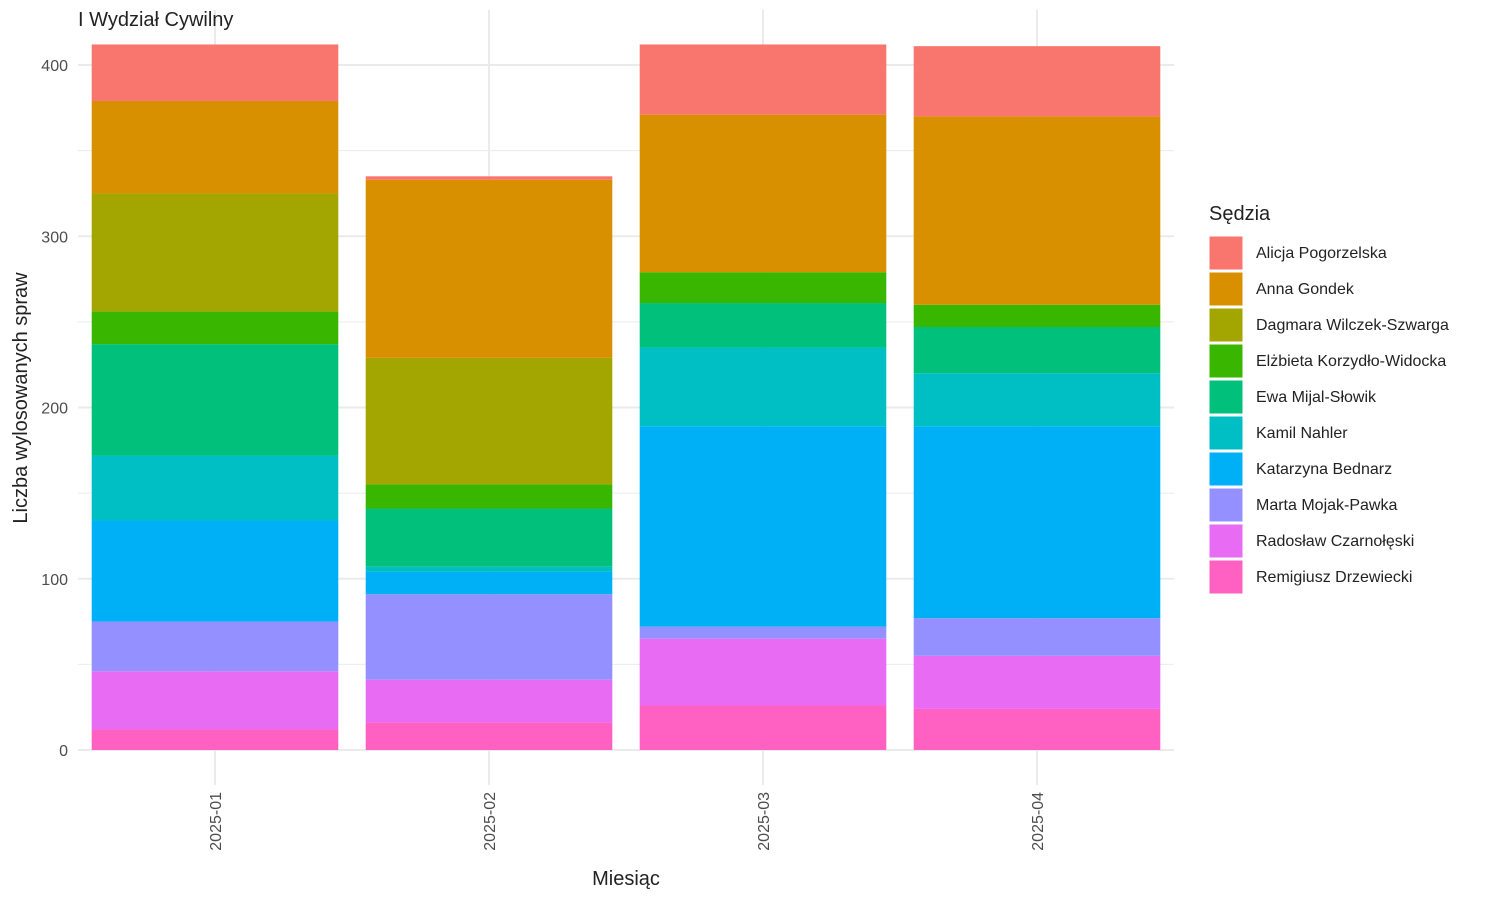 This screenshot has height=900, width=1500. I want to click on x-tick-label: 2025-04, so click(1038, 821).